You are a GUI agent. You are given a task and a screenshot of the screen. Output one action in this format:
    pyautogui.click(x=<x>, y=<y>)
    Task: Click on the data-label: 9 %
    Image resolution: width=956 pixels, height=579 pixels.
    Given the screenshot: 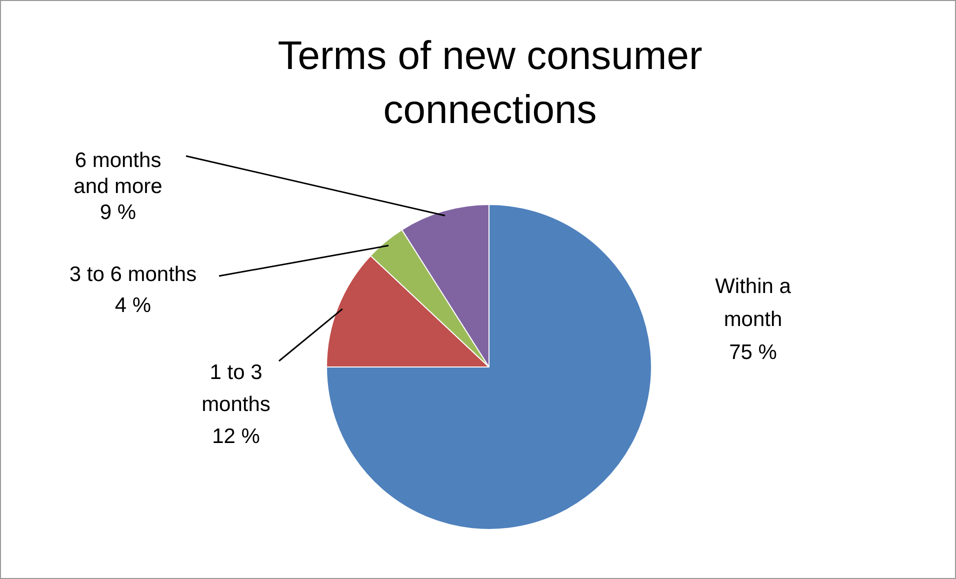 What is the action you would take?
    pyautogui.click(x=118, y=212)
    